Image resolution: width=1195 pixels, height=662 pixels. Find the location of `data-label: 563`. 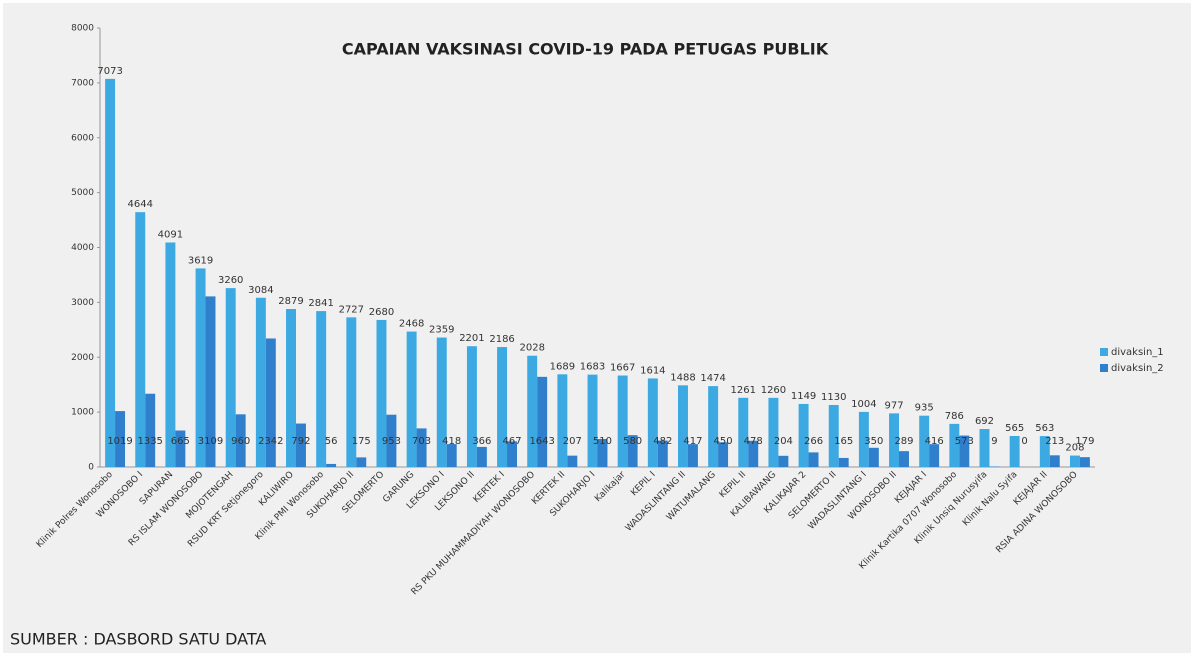

data-label: 563 is located at coordinates (1044, 428).